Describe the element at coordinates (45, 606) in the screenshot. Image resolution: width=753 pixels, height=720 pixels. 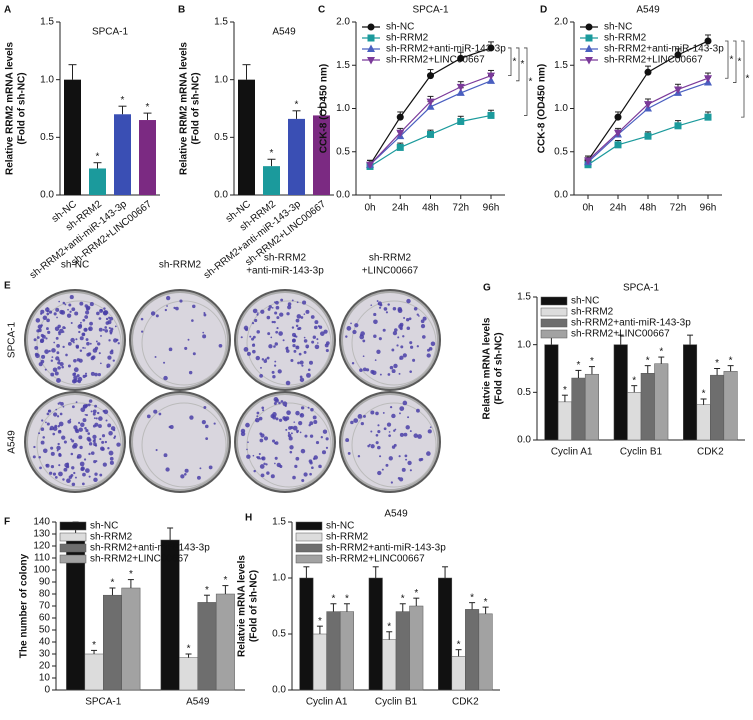
I see `y-tick-label: 70` at that location.